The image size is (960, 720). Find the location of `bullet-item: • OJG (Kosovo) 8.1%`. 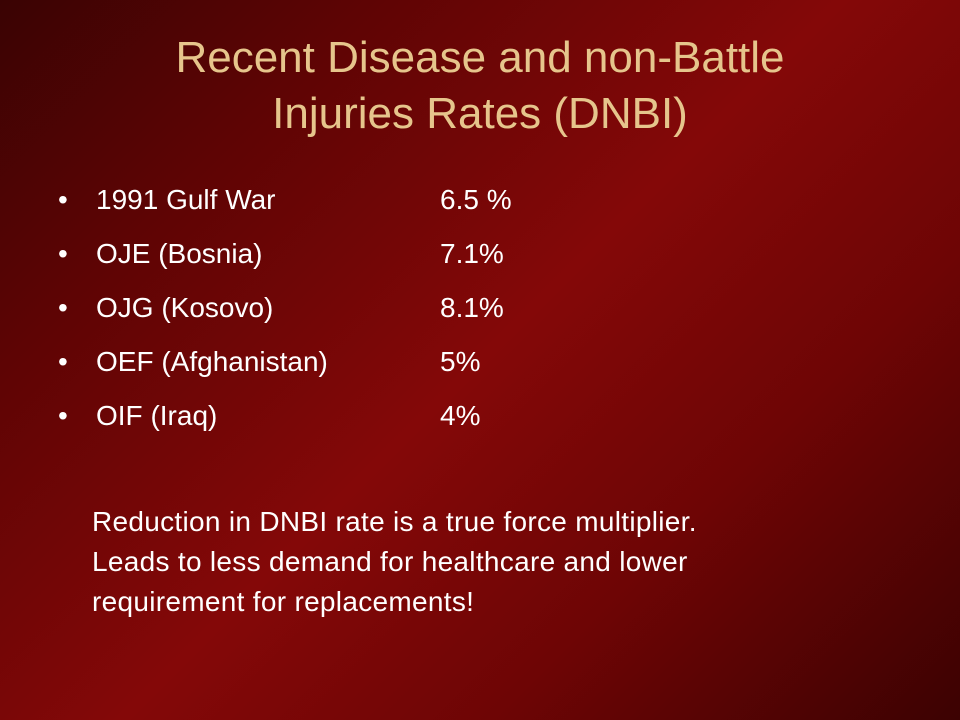

bullet-item: • OJG (Kosovo) 8.1% is located at coordinates (458, 311).